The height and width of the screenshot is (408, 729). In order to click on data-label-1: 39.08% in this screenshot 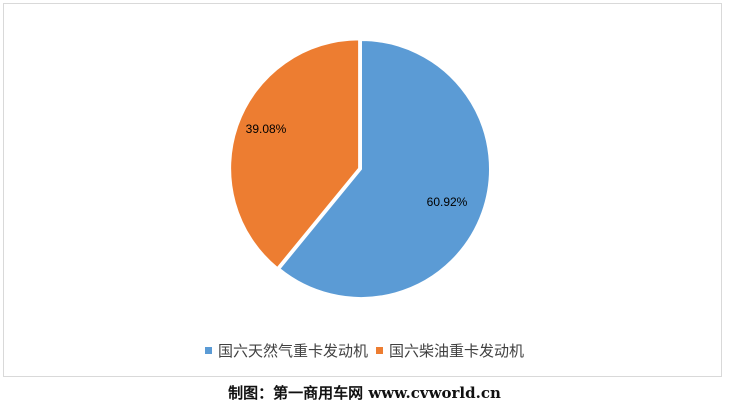, I will do `click(266, 129)`.